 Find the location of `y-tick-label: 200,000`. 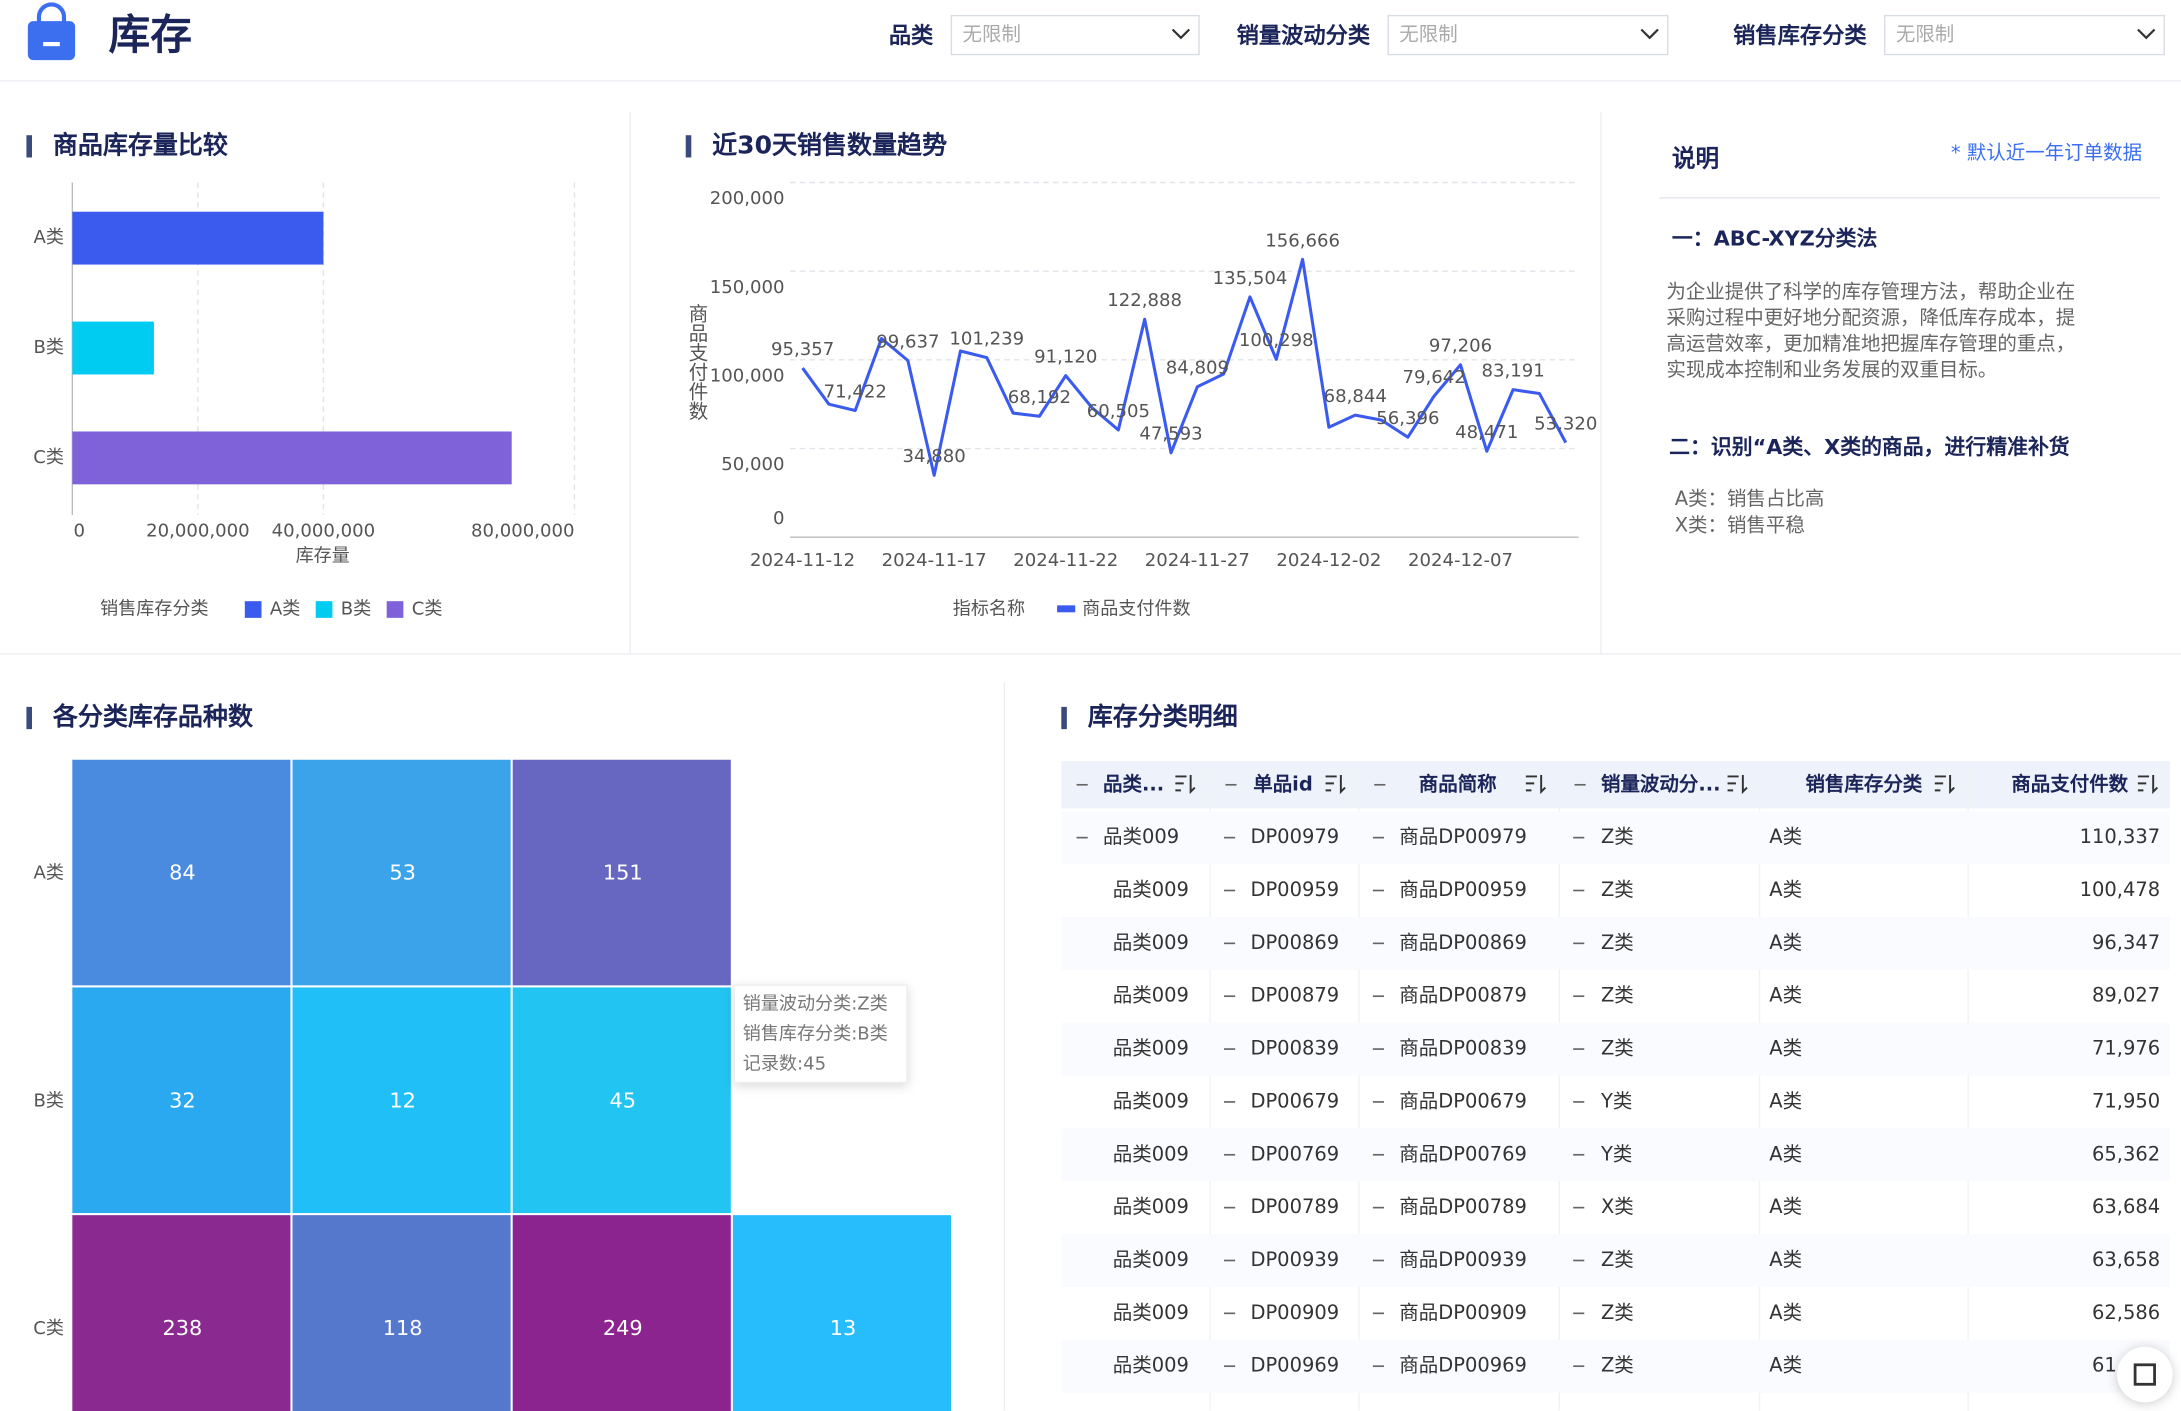

y-tick-label: 200,000 is located at coordinates (747, 198).